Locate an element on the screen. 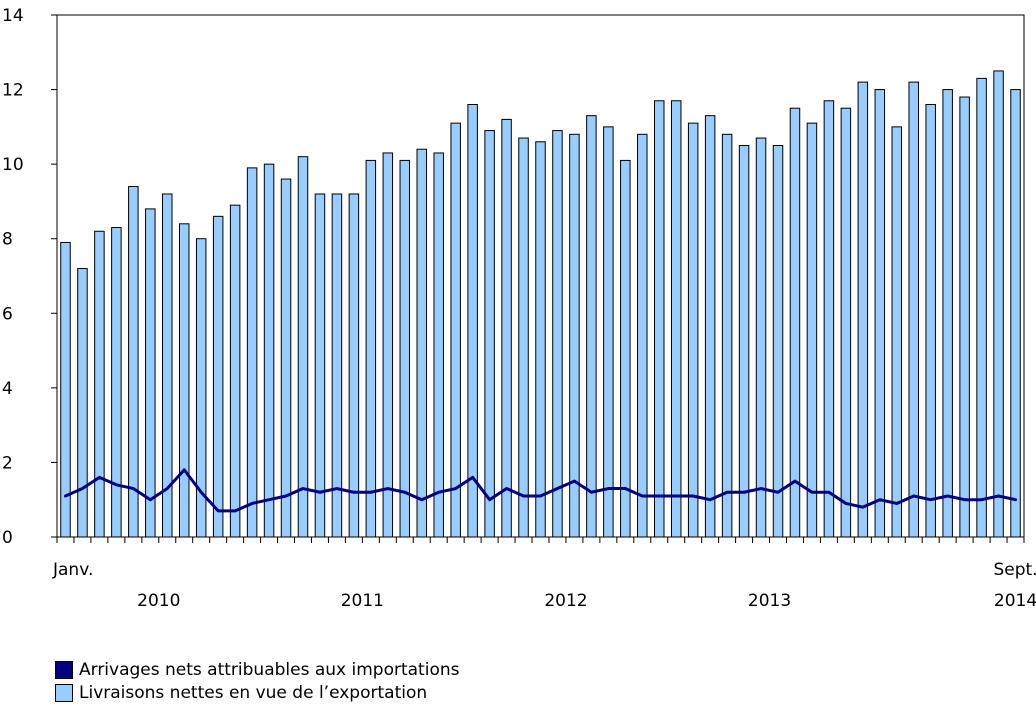 Image resolution: width=1036 pixels, height=706 pixels. y-tick-label-14: 14 is located at coordinates (13, 16).